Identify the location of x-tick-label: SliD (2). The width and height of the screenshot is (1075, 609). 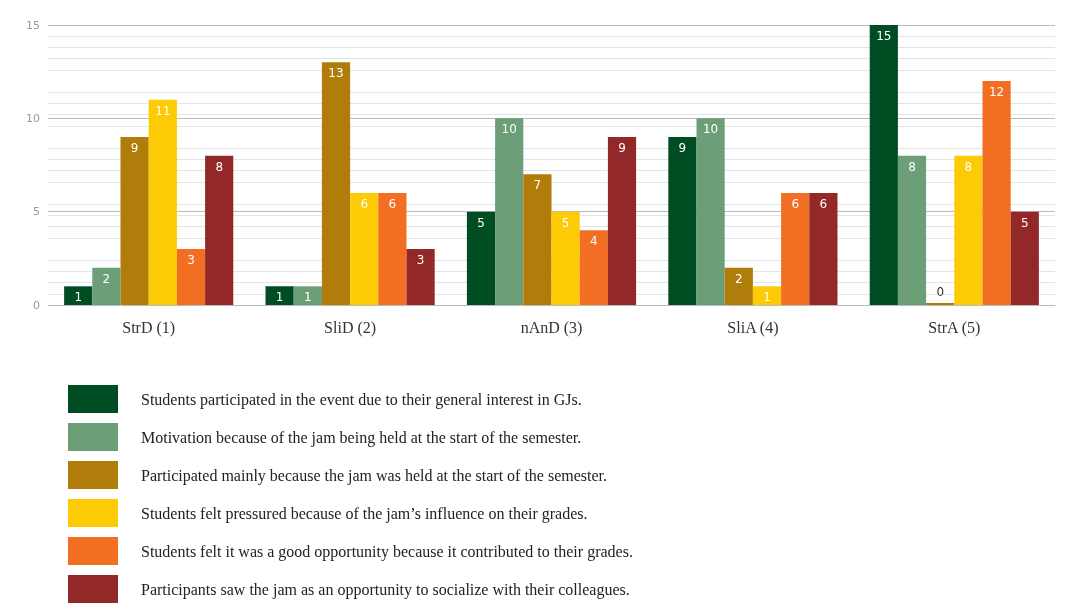
(350, 327).